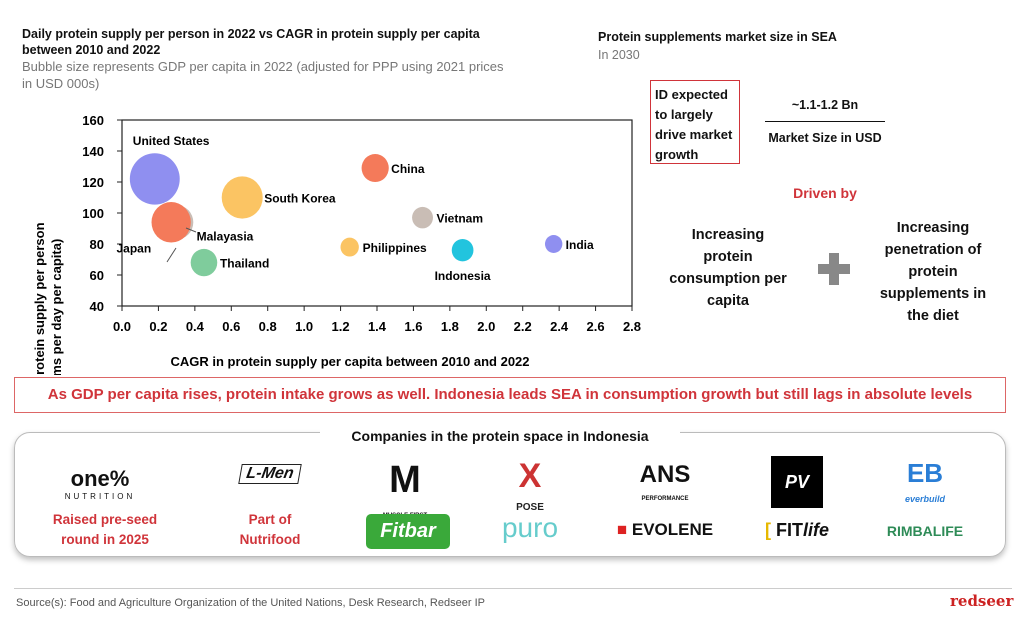 The width and height of the screenshot is (1024, 621). What do you see at coordinates (834, 269) in the screenshot?
I see `plus-icon` at bounding box center [834, 269].